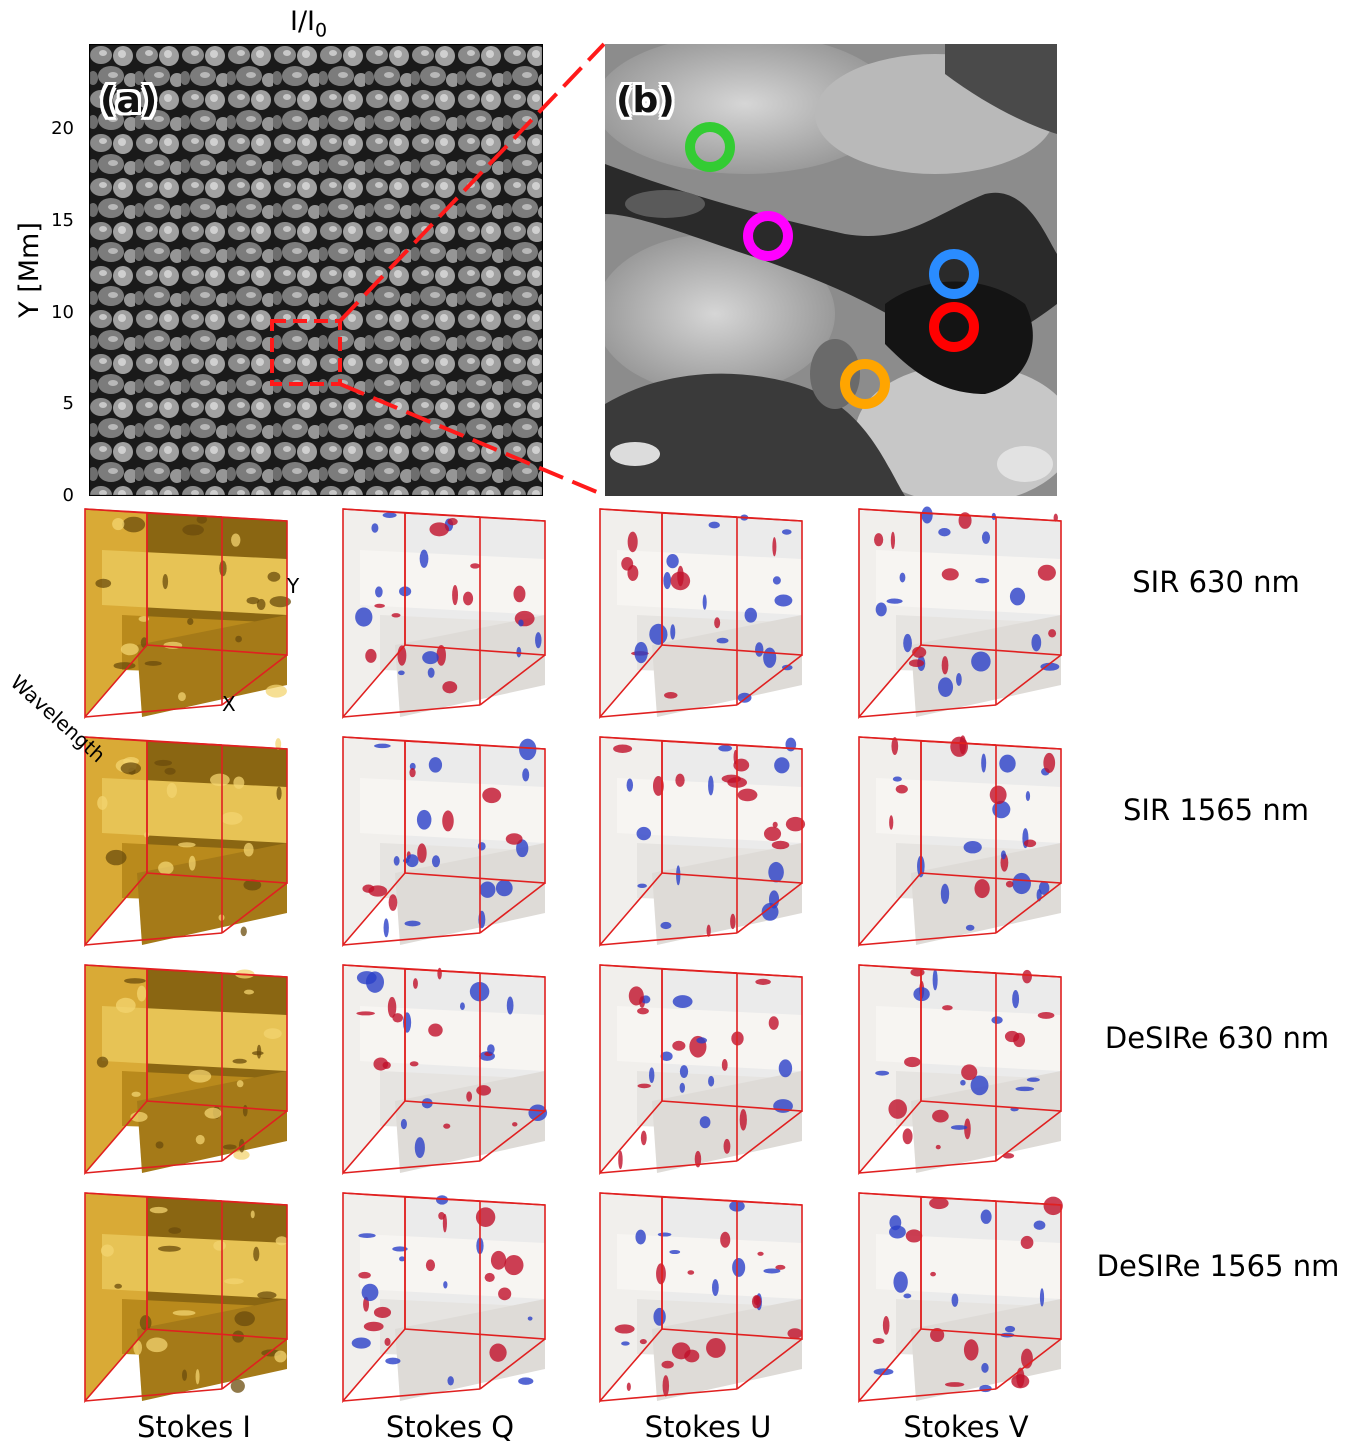  What do you see at coordinates (710, 147) in the screenshot?
I see `marker-green` at bounding box center [710, 147].